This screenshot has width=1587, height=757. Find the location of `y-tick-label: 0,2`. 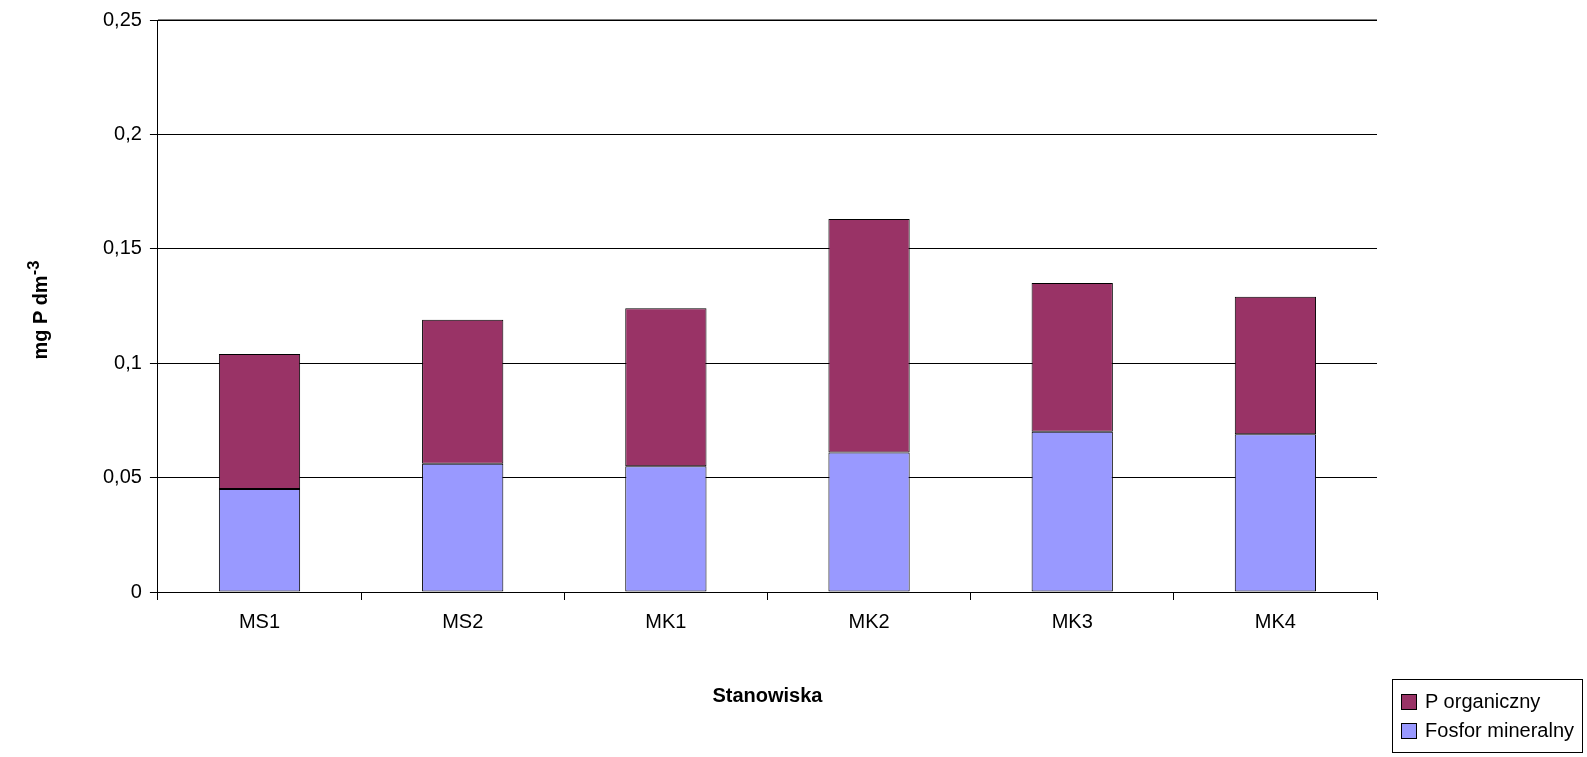

y-tick-label: 0,2 is located at coordinates (128, 132).